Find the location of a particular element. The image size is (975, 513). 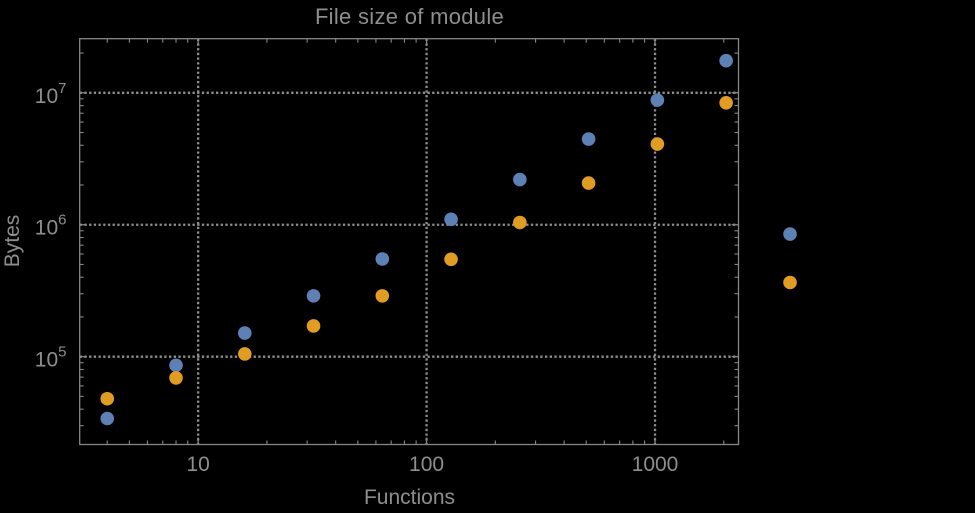

x-tick-label: 10 is located at coordinates (197, 464).